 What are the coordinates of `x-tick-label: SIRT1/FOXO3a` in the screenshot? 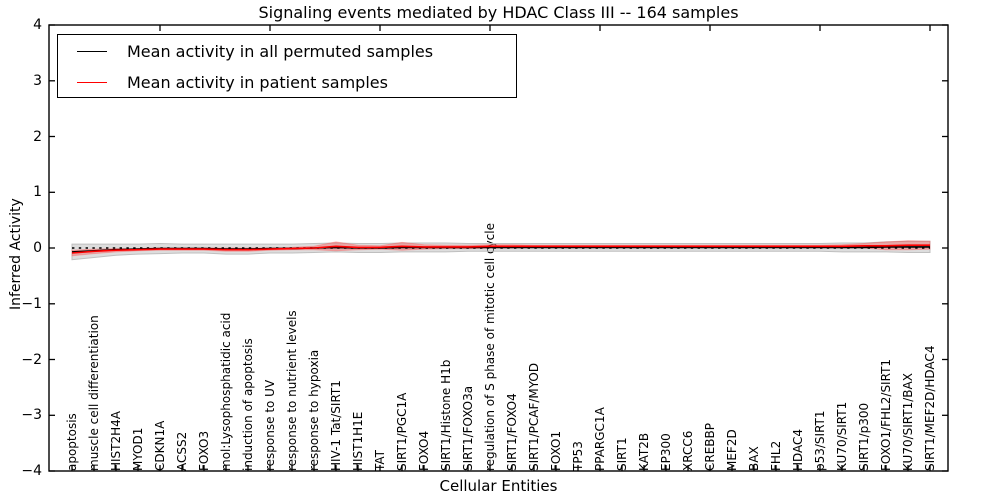 It's located at (468, 428).